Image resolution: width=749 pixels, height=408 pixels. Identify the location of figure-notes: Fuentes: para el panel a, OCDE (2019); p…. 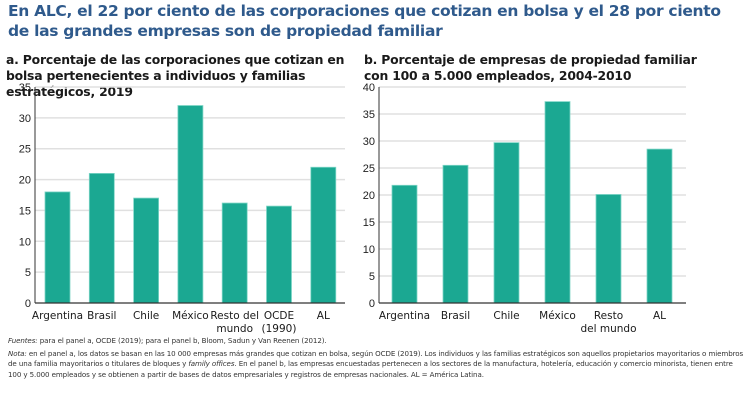
(376, 359).